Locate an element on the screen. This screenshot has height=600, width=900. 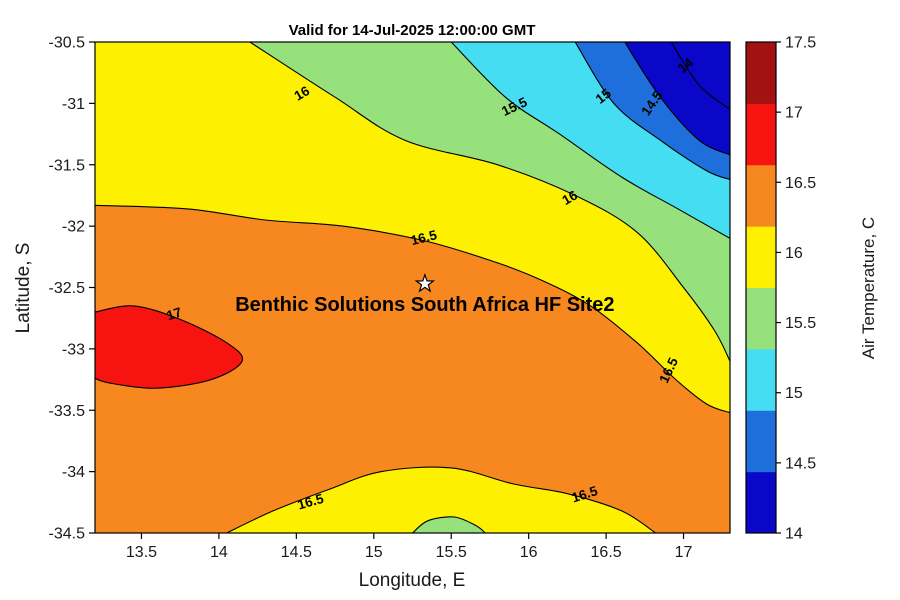
y-tick-label: -34 is located at coordinates (73, 472).